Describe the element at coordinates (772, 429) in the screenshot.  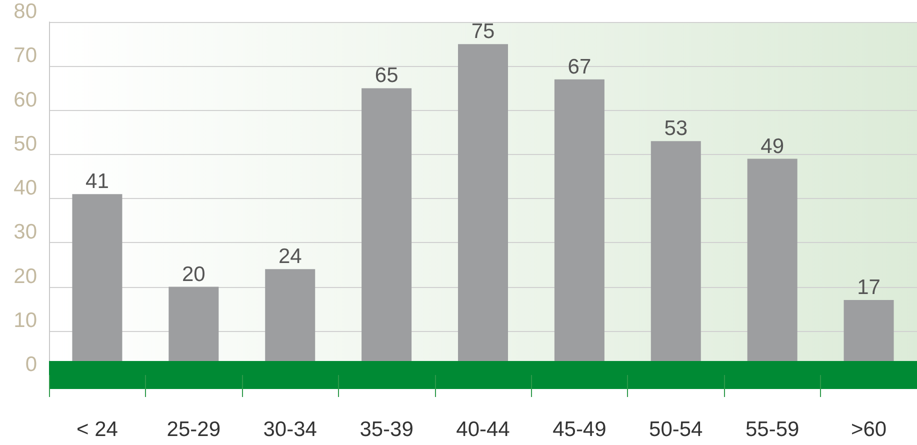
I see `x-tick-label: 55-59` at that location.